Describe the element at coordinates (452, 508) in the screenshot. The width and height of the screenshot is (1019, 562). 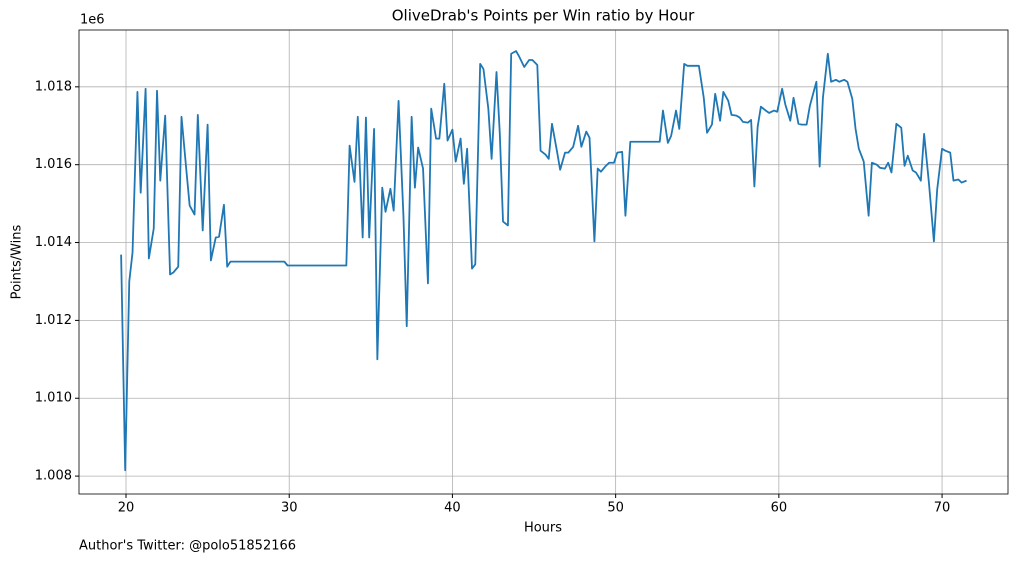
I see `x-tick-label: 40` at that location.